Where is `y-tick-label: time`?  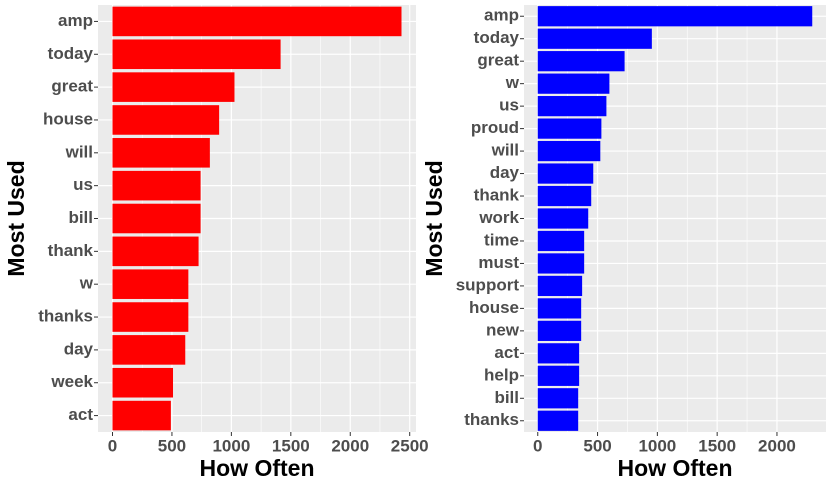
y-tick-label: time is located at coordinates (501, 239).